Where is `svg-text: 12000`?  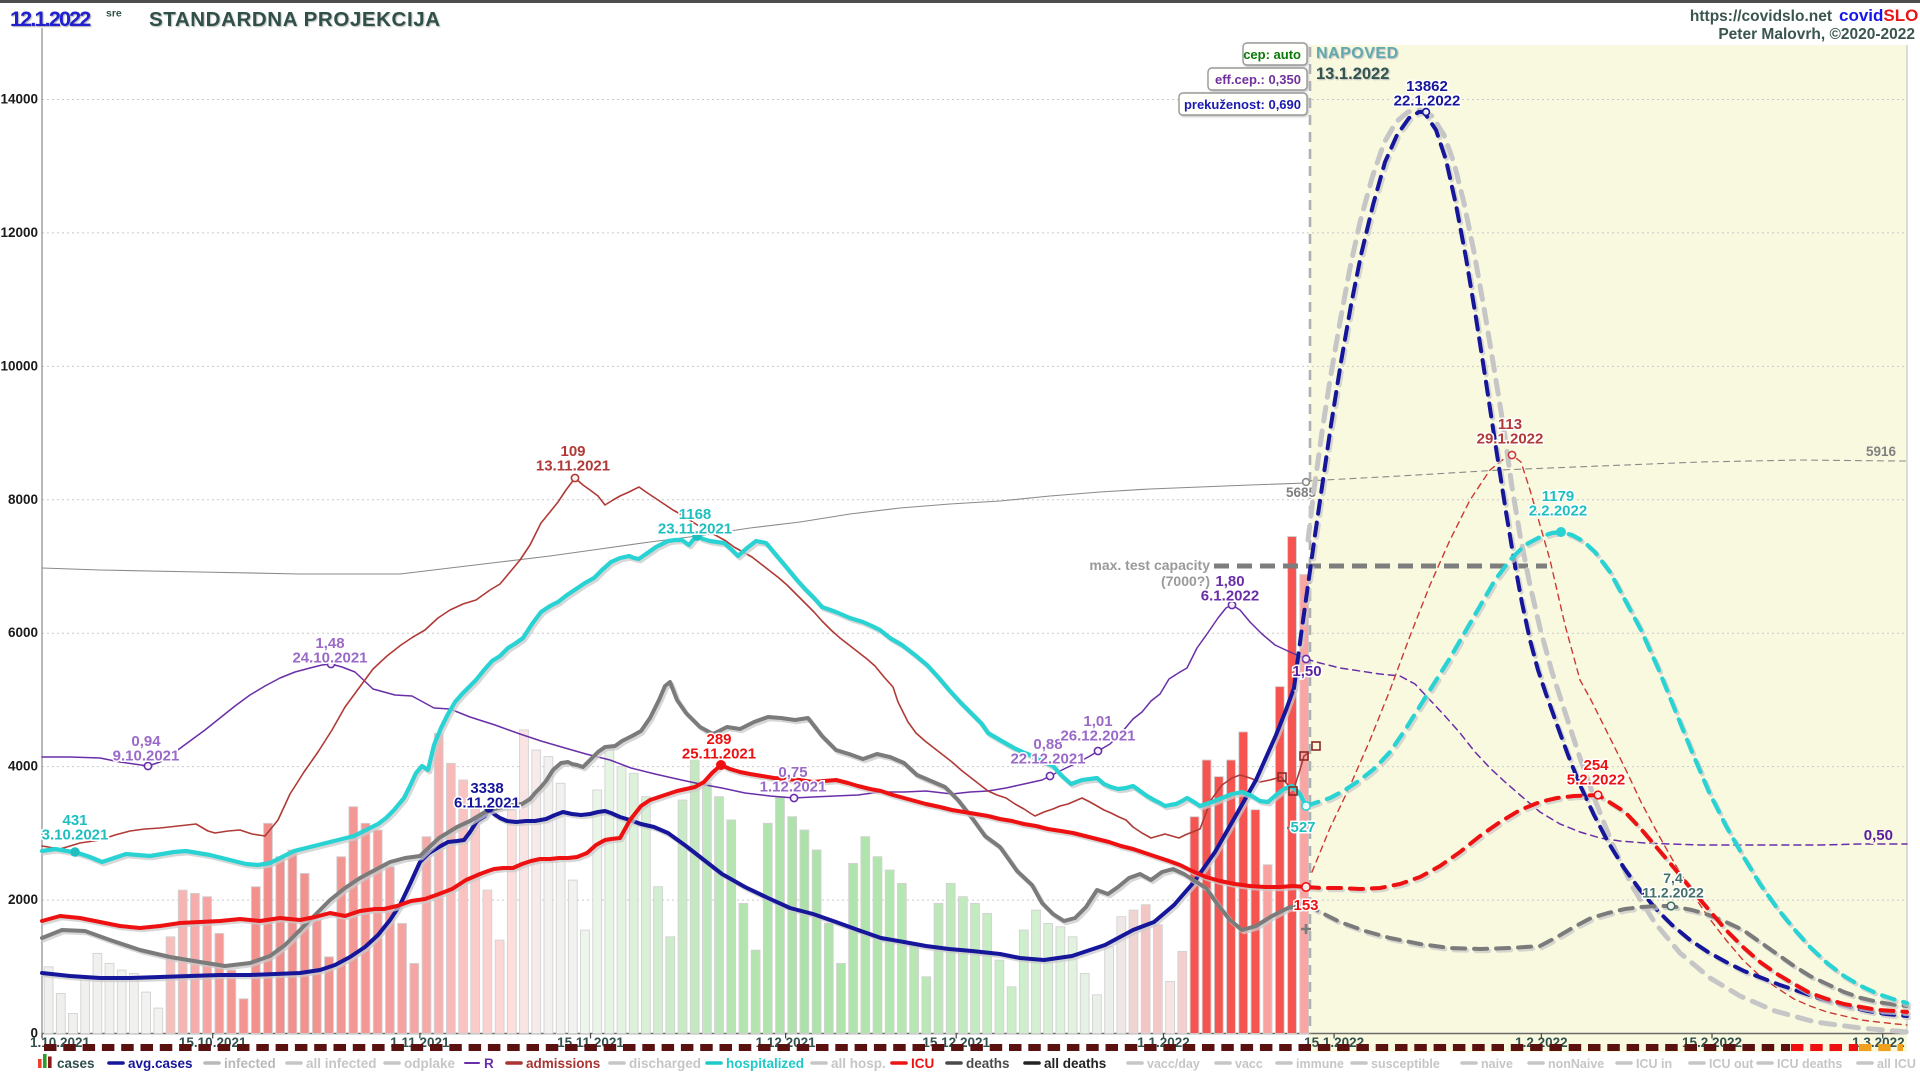
svg-text: 12000 is located at coordinates (19, 232).